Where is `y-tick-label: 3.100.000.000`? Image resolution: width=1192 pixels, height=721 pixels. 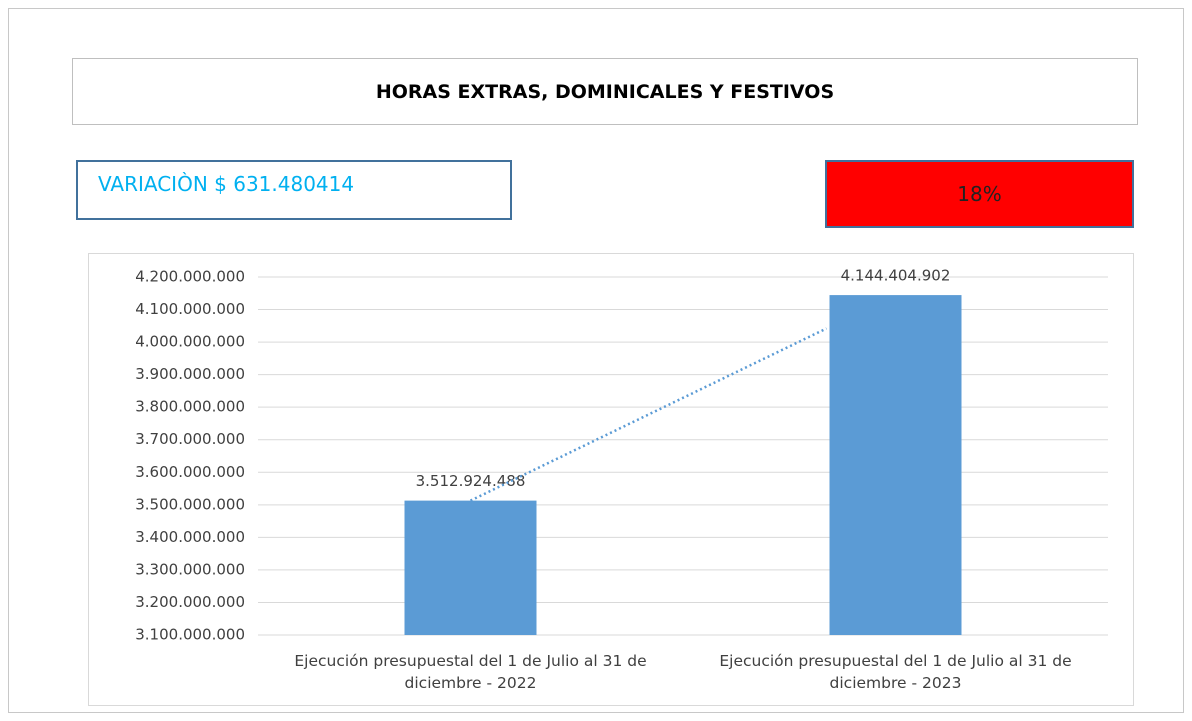
y-tick-label: 3.100.000.000 is located at coordinates (190, 635).